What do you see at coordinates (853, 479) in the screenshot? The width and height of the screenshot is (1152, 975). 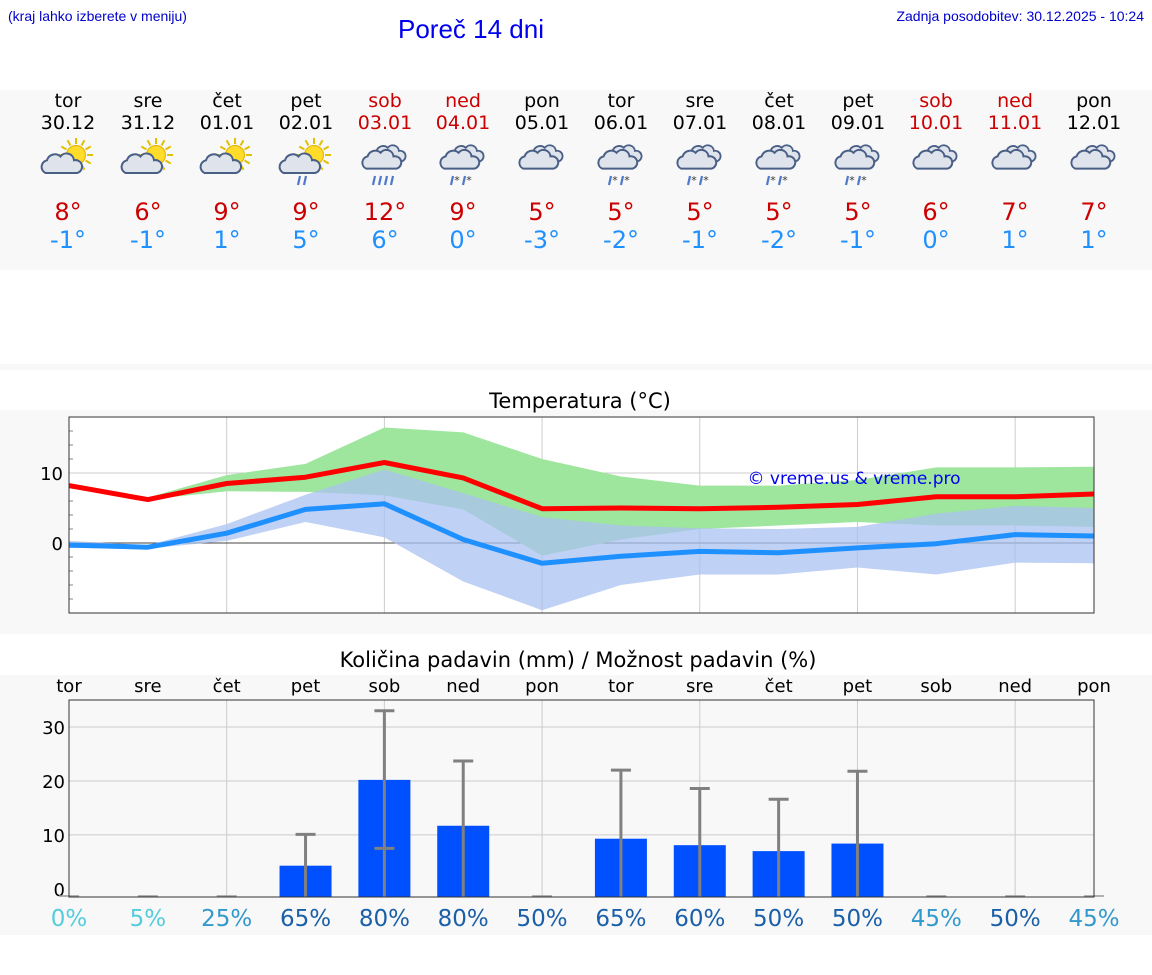 I see `copyright-watermark: © vreme.us & vreme.pro` at bounding box center [853, 479].